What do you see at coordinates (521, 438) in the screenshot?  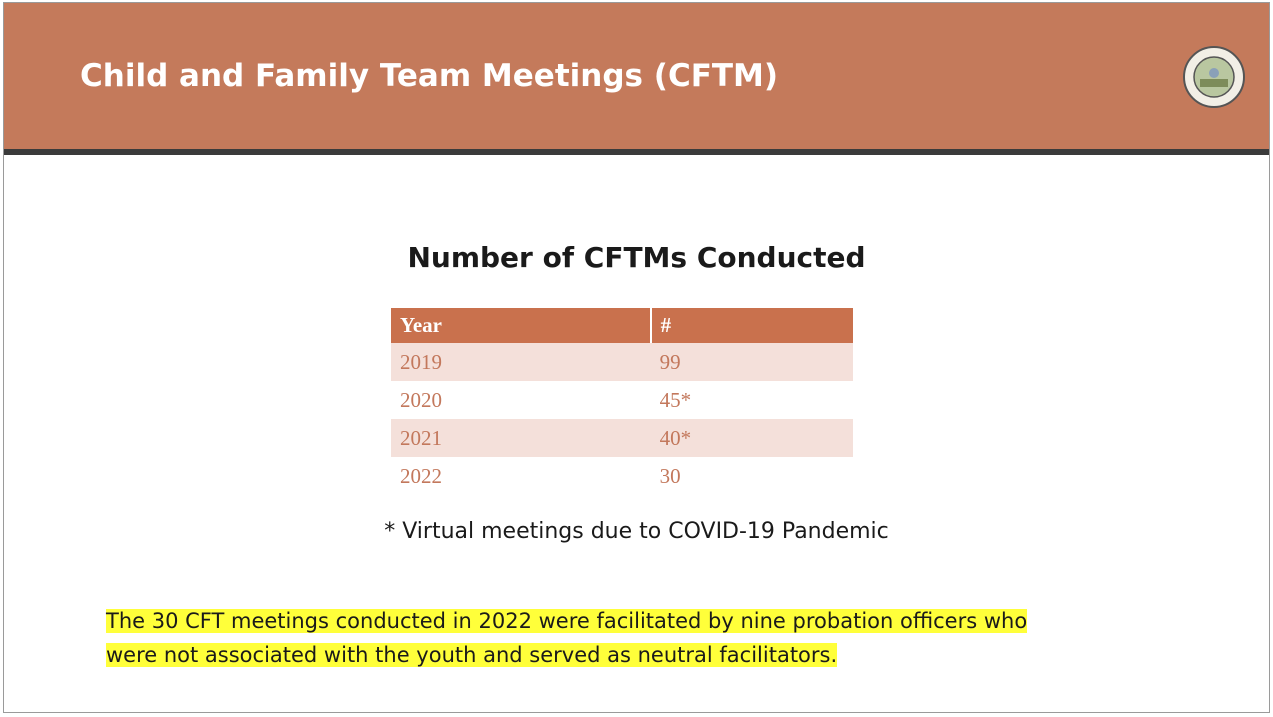 I see `table-cell: 2021` at bounding box center [521, 438].